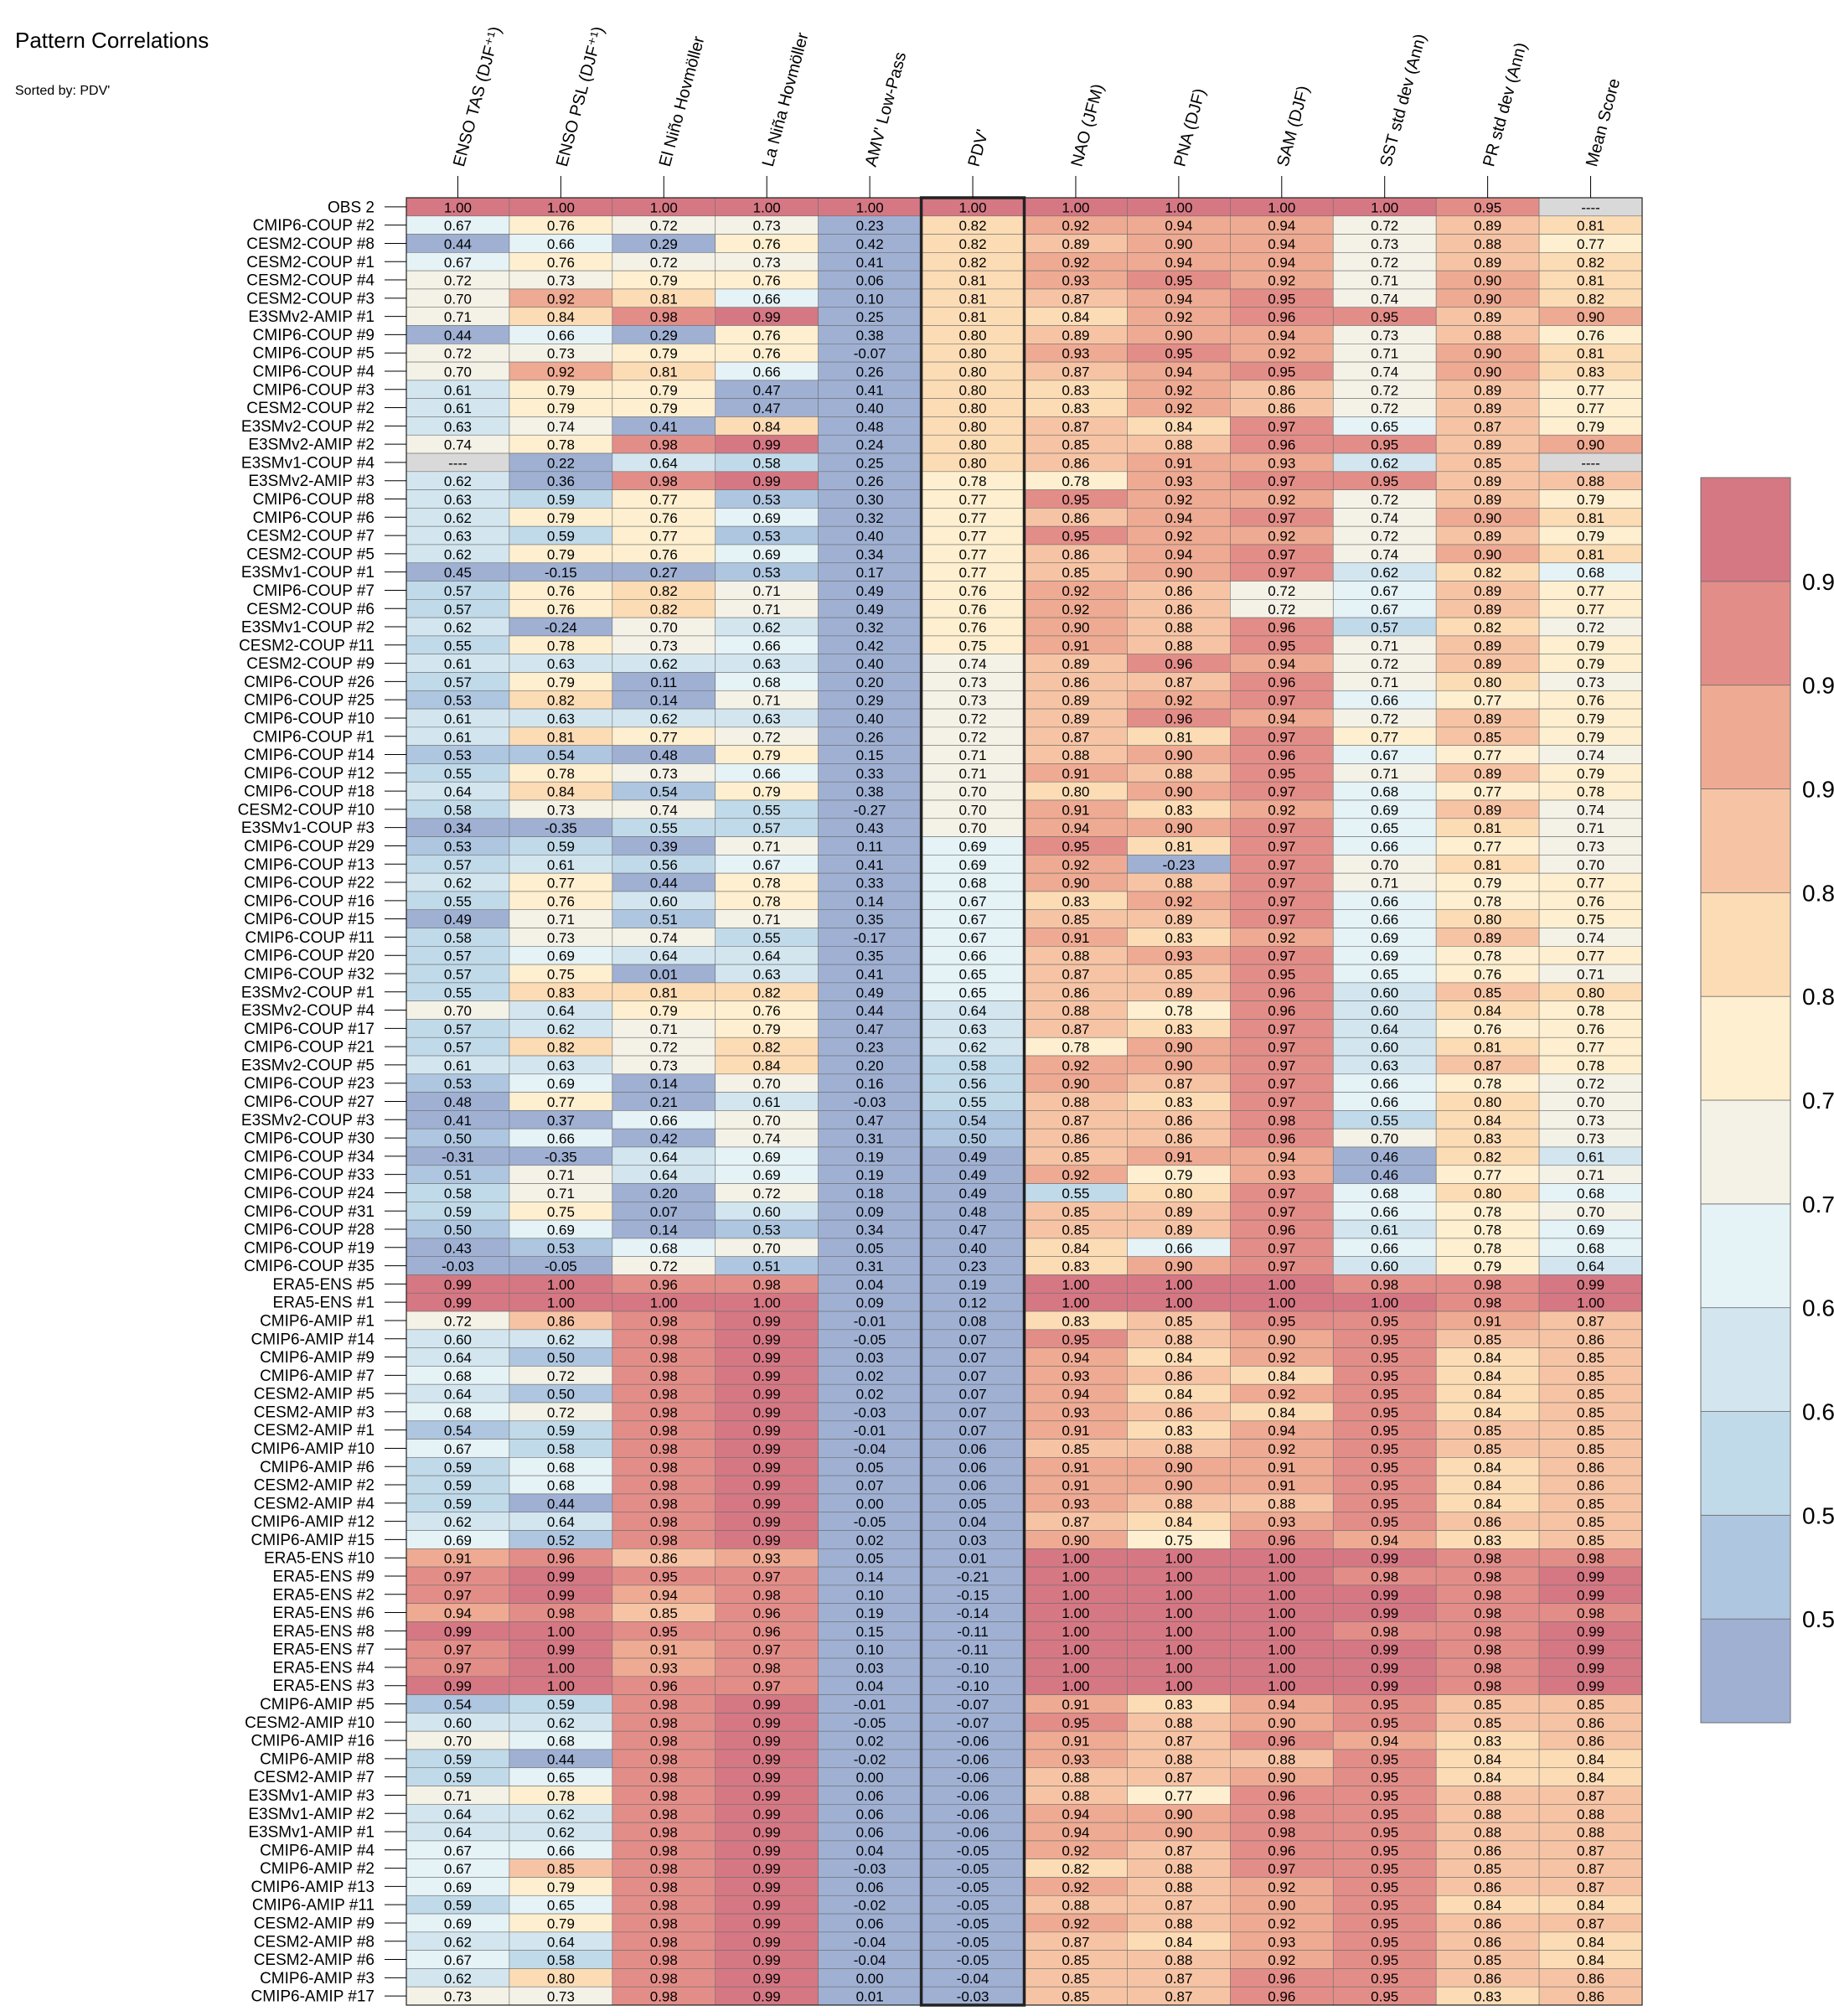 The height and width of the screenshot is (2016, 1834). I want to click on cell-value: 0.37, so click(561, 1121).